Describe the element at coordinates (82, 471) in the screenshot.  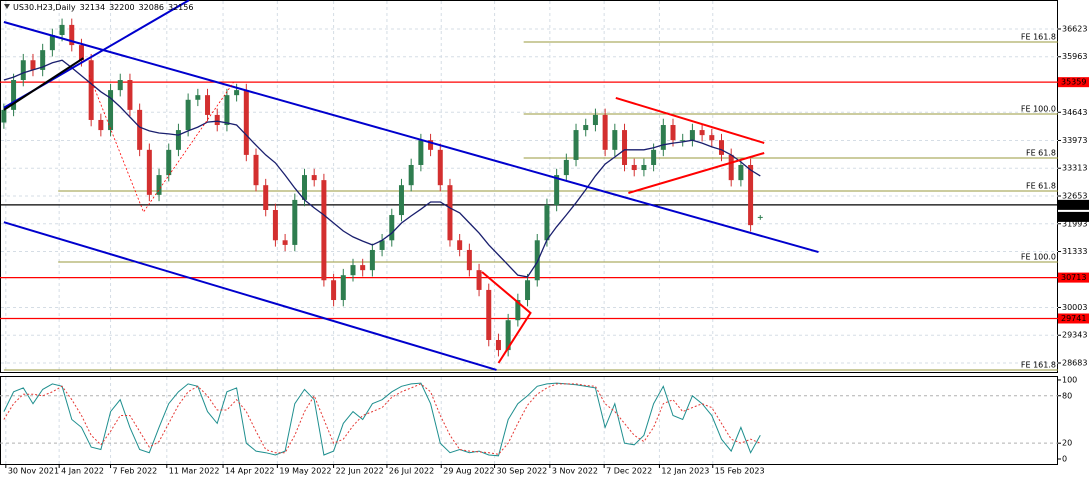
I see `x-tick-label: 4 Jan 2022` at that location.